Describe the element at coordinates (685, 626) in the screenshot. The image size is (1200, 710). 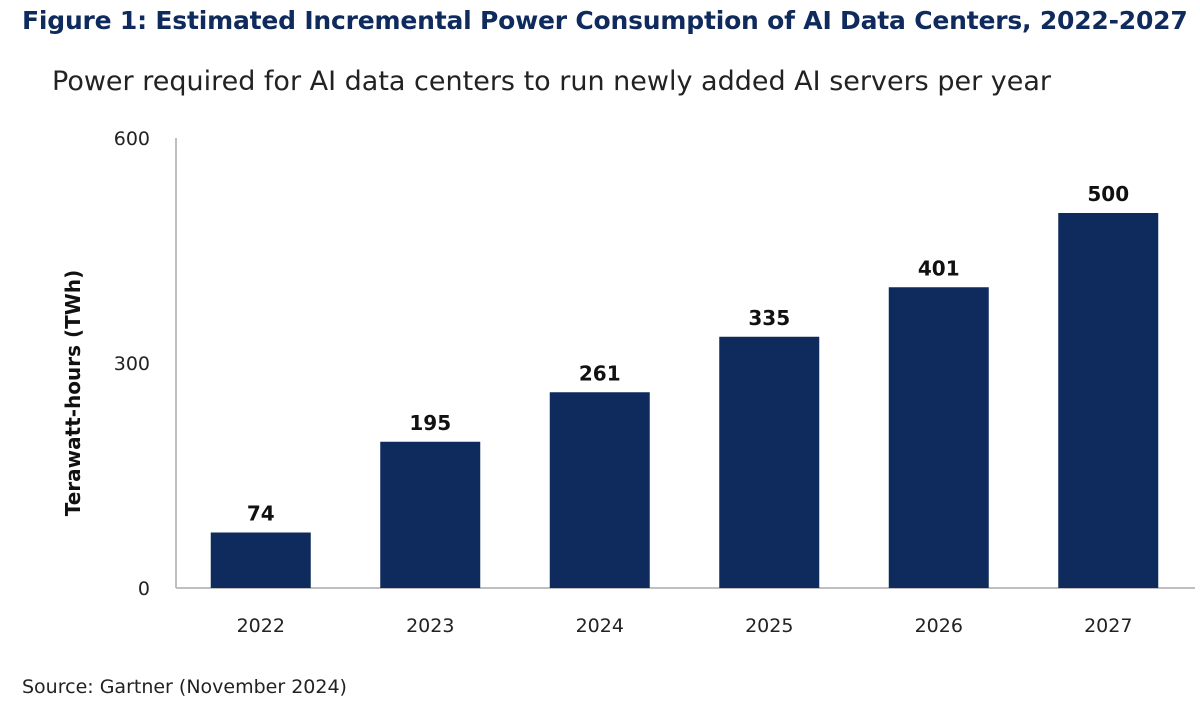
I see `x-tick-labels: 2022 2023 2024 2025 2026 2027` at that location.